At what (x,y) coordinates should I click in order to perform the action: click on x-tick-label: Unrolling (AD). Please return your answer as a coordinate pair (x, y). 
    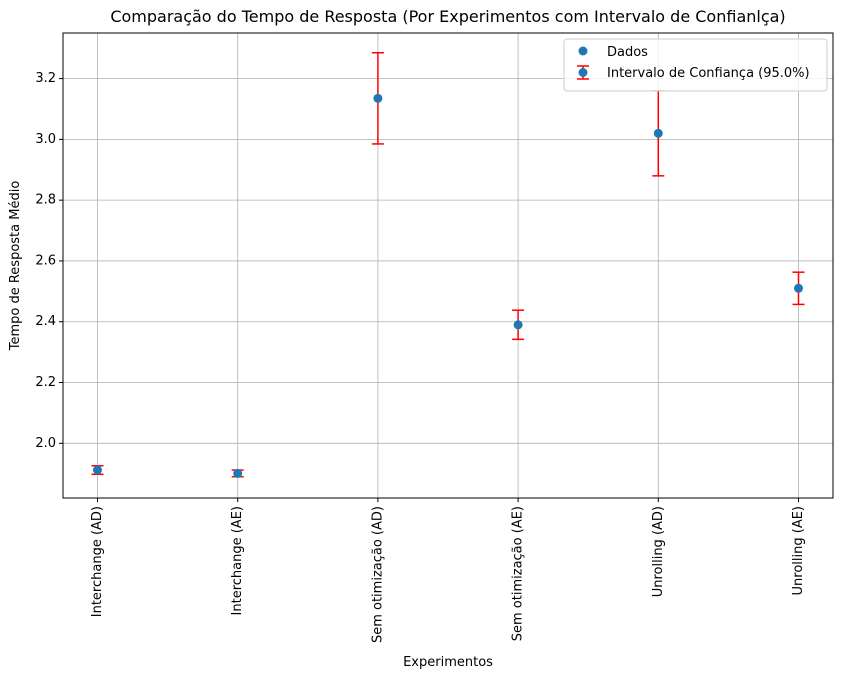
    Looking at the image, I should click on (658, 551).